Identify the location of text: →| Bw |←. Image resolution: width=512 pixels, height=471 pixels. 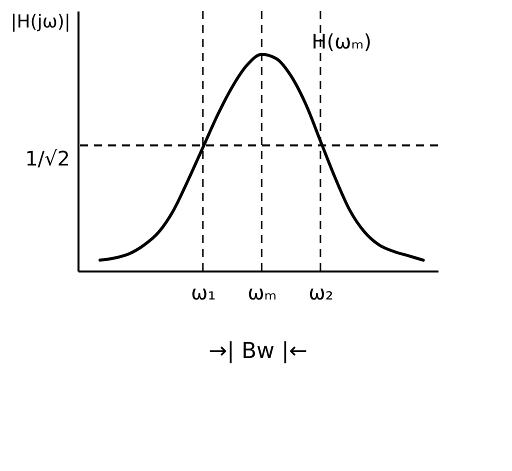
(258, 351).